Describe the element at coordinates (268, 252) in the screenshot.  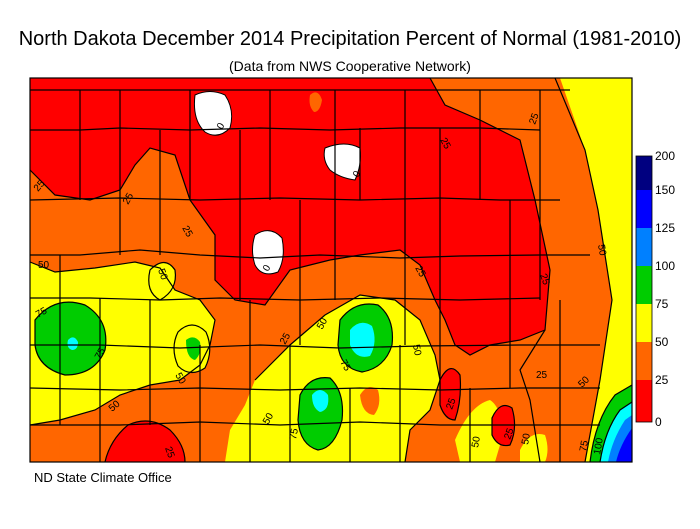
I see `white-area-central` at that location.